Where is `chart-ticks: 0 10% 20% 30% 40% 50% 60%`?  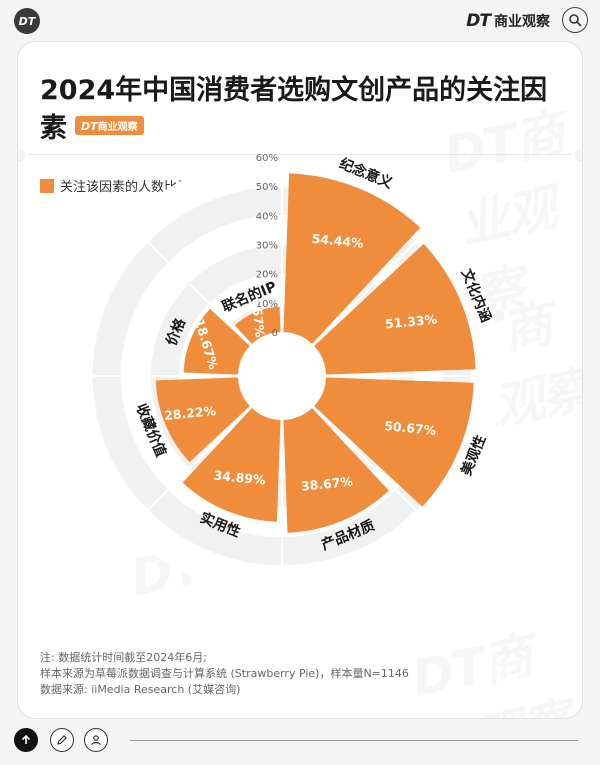
chart-ticks: 0 10% 20% 30% 40% 50% 60% is located at coordinates (267, 246).